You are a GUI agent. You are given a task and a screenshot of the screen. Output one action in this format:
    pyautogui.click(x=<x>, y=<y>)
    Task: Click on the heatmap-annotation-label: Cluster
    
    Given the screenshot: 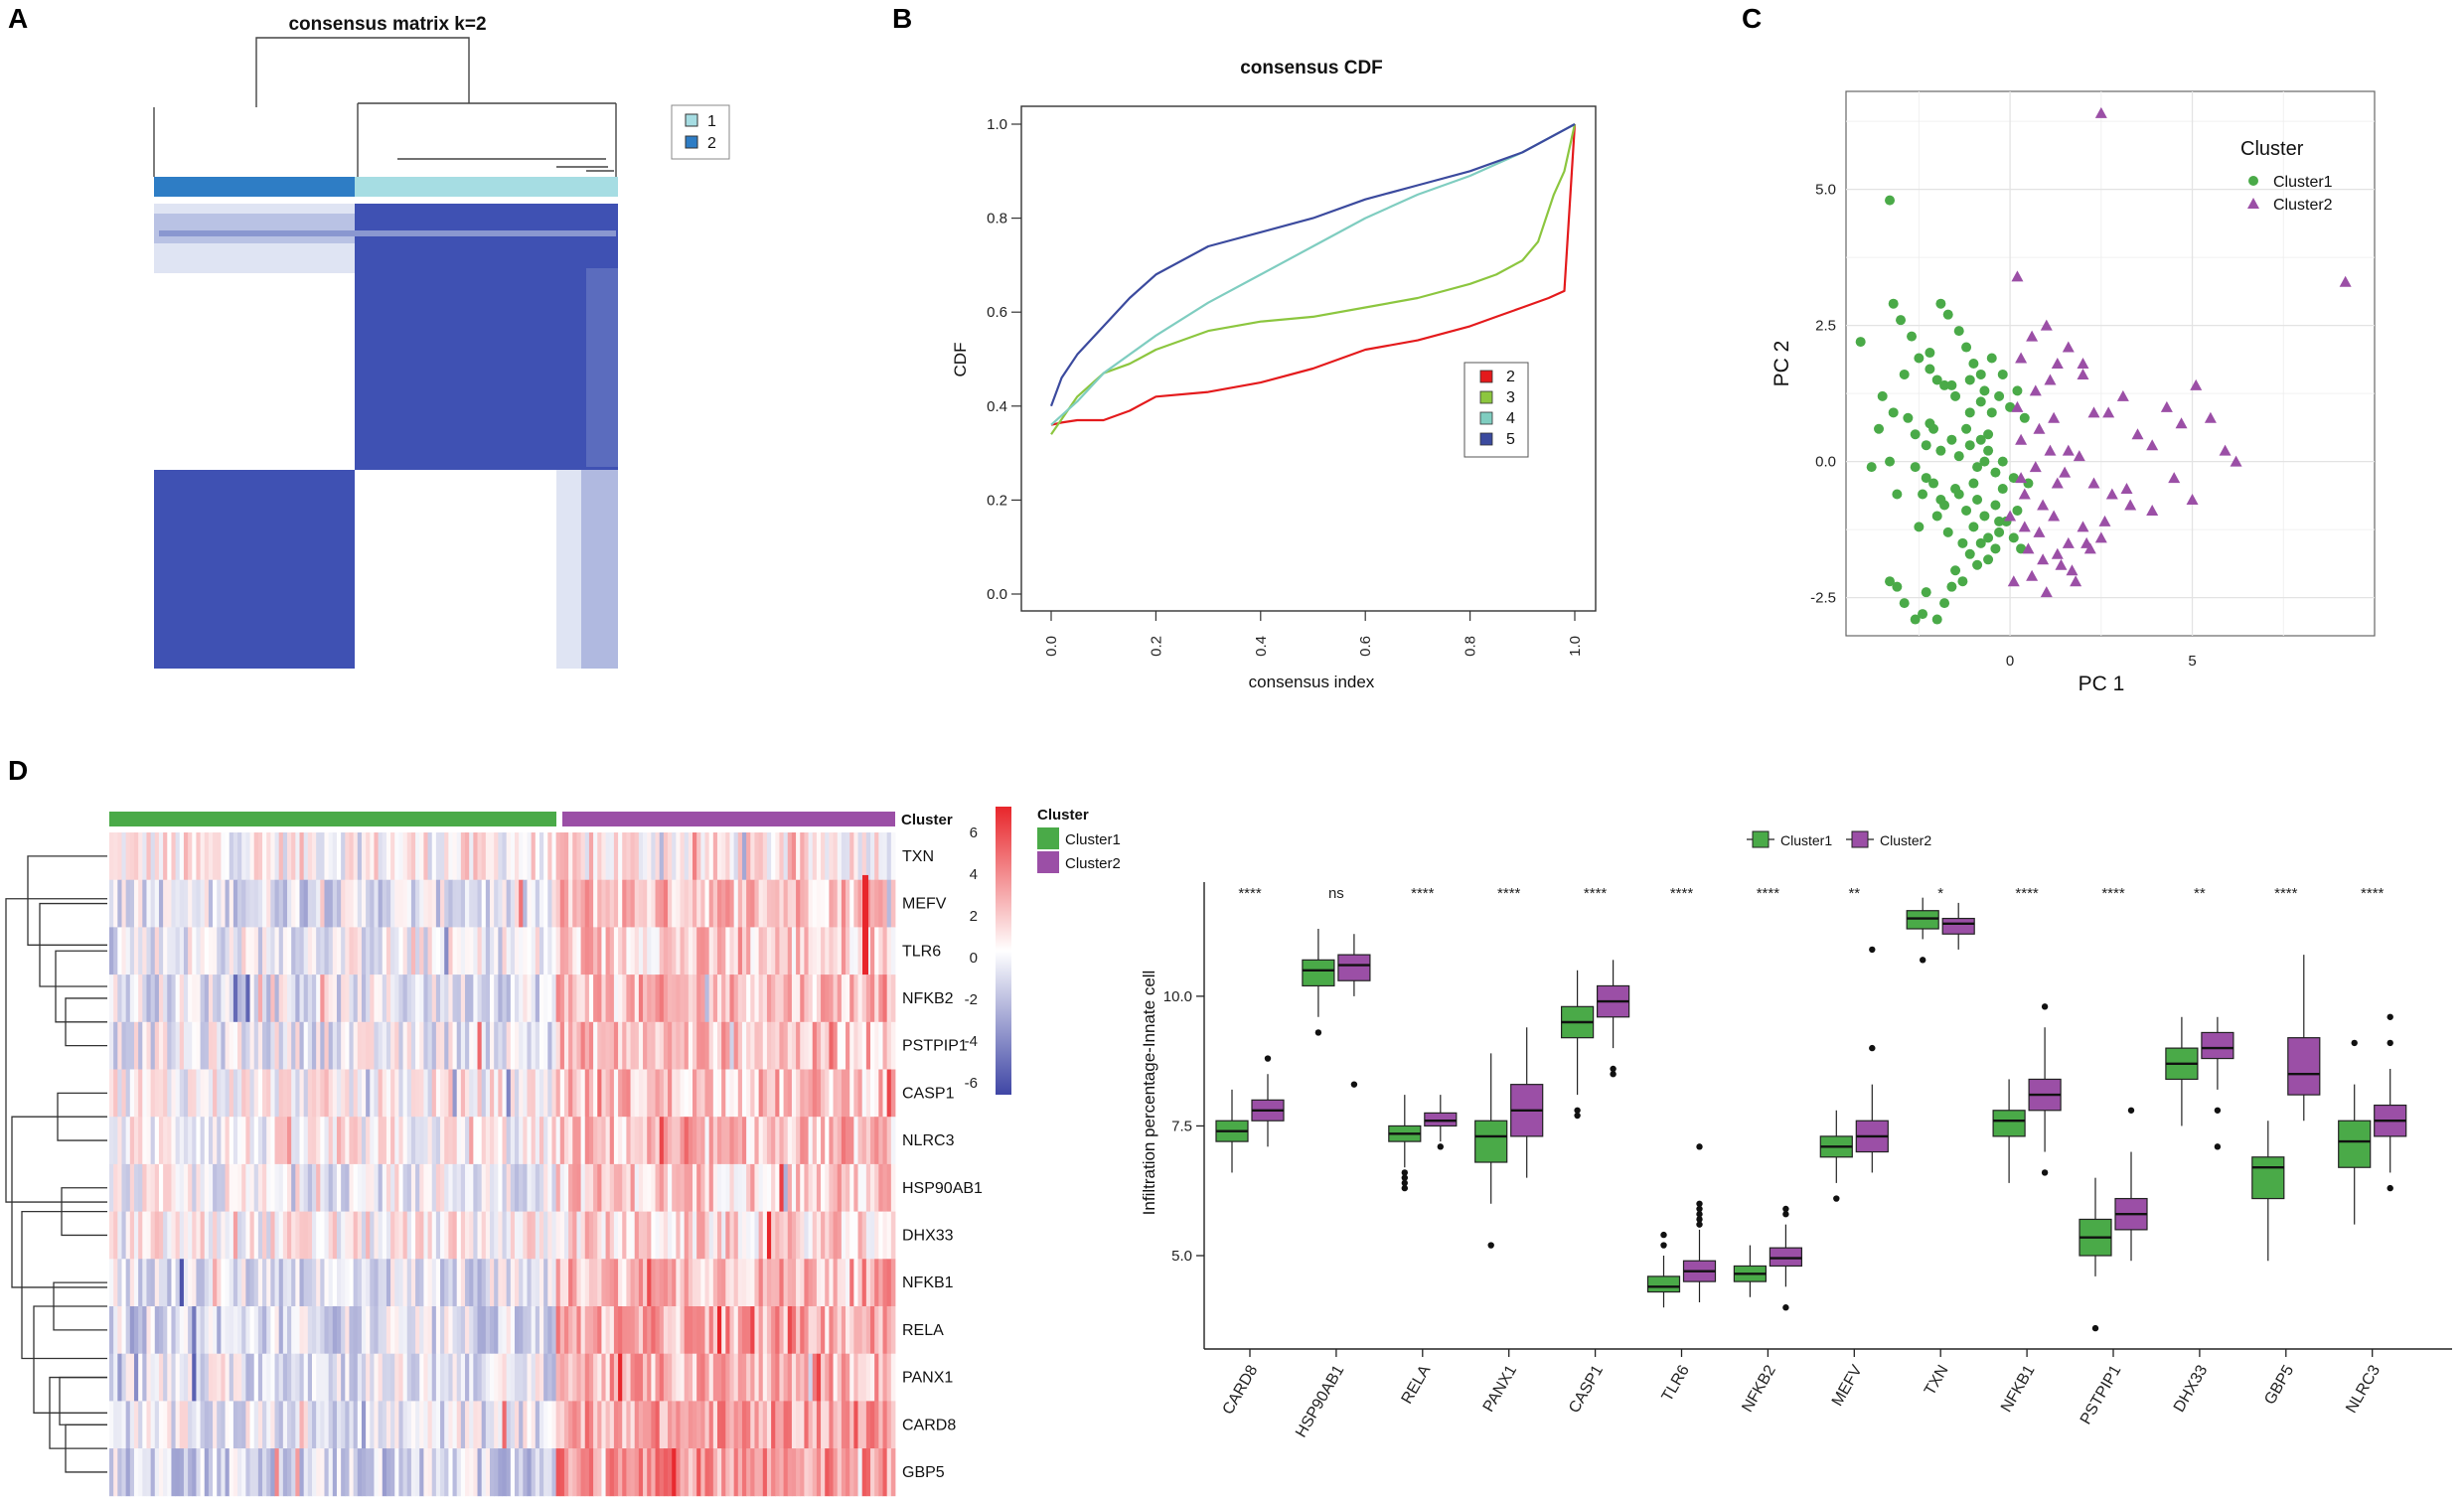 What is the action you would take?
    pyautogui.click(x=927, y=820)
    